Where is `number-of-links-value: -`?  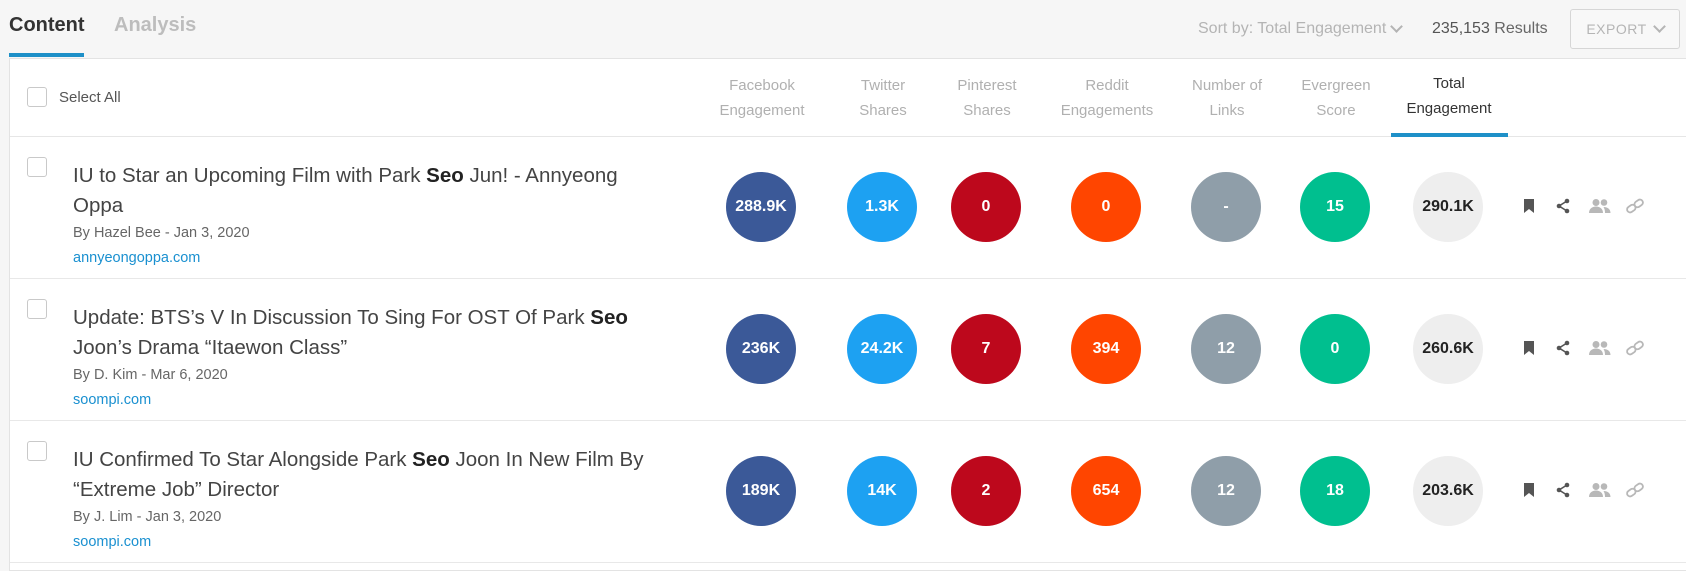 number-of-links-value: - is located at coordinates (1226, 207).